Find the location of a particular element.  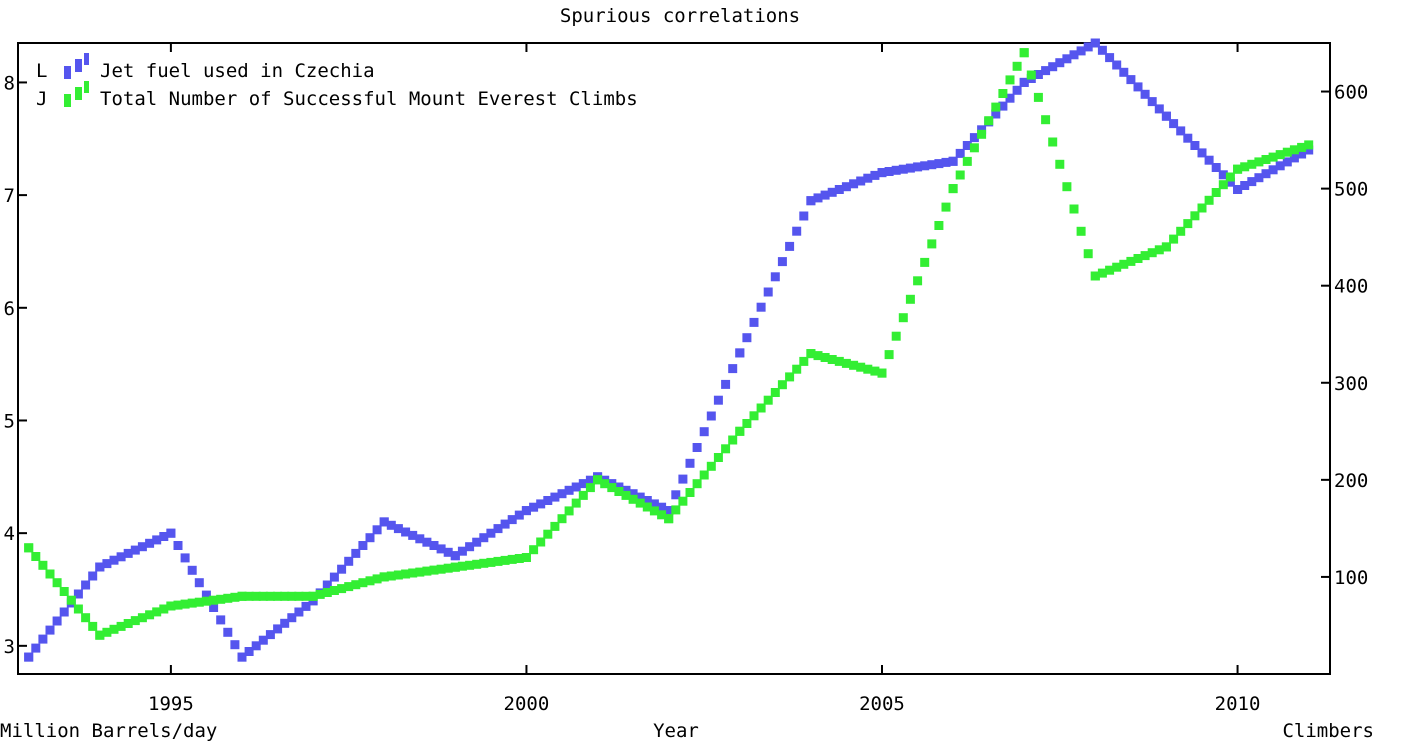

legend-marker-glyph: J is located at coordinates (41, 99).